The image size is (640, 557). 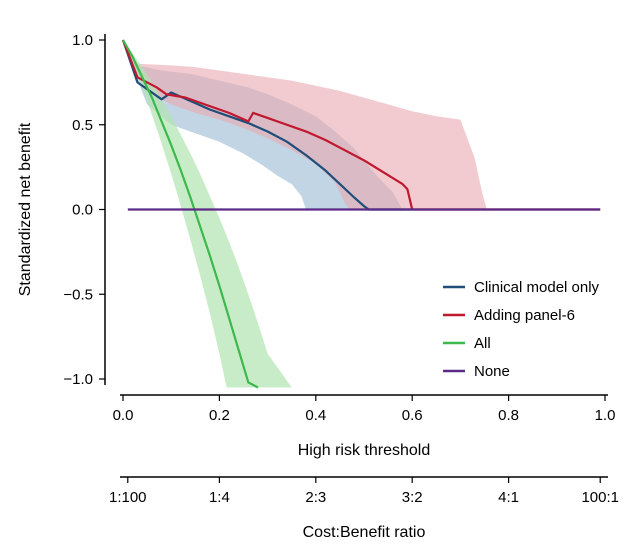 I want to click on y-tick-label: 1.0, so click(x=82, y=40).